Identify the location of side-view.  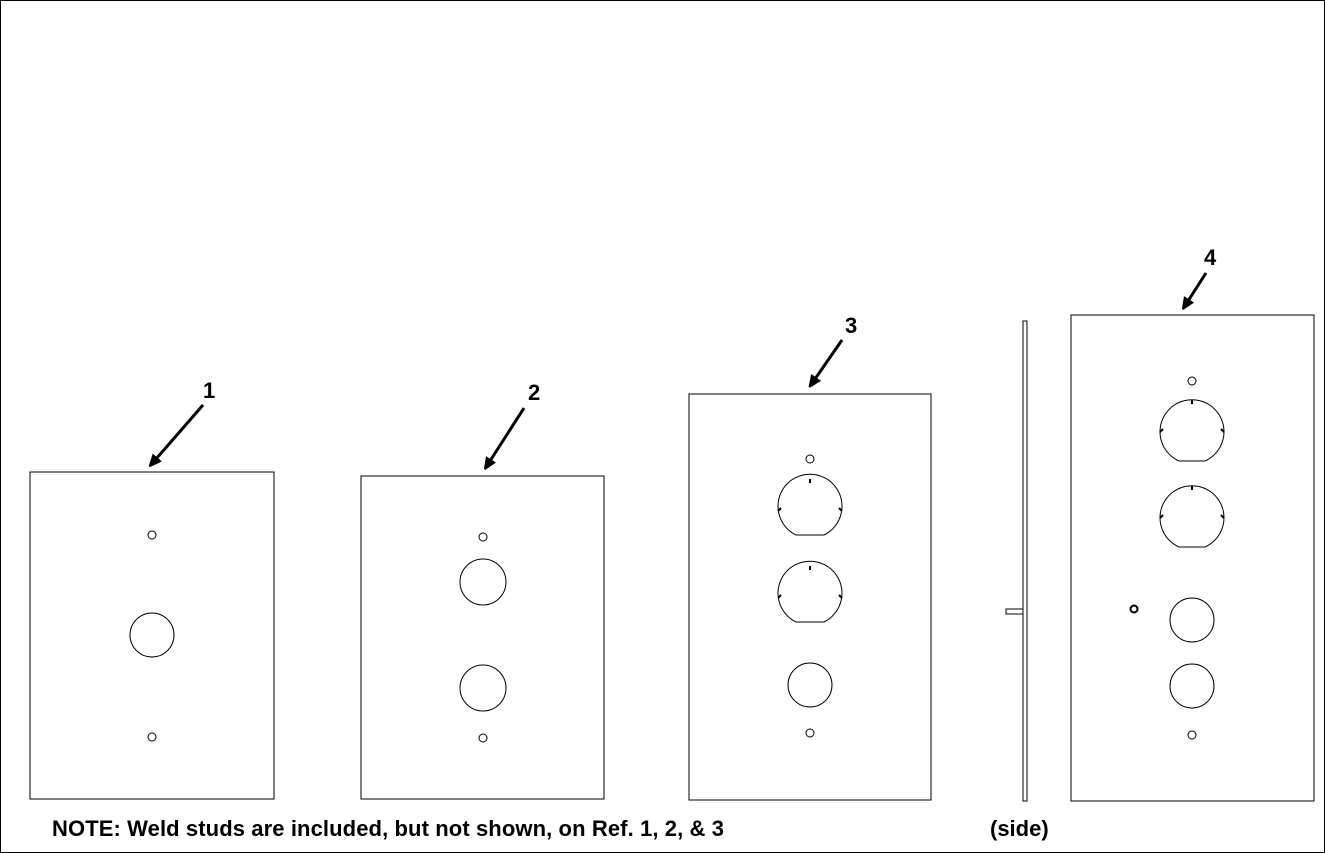
(1016, 561).